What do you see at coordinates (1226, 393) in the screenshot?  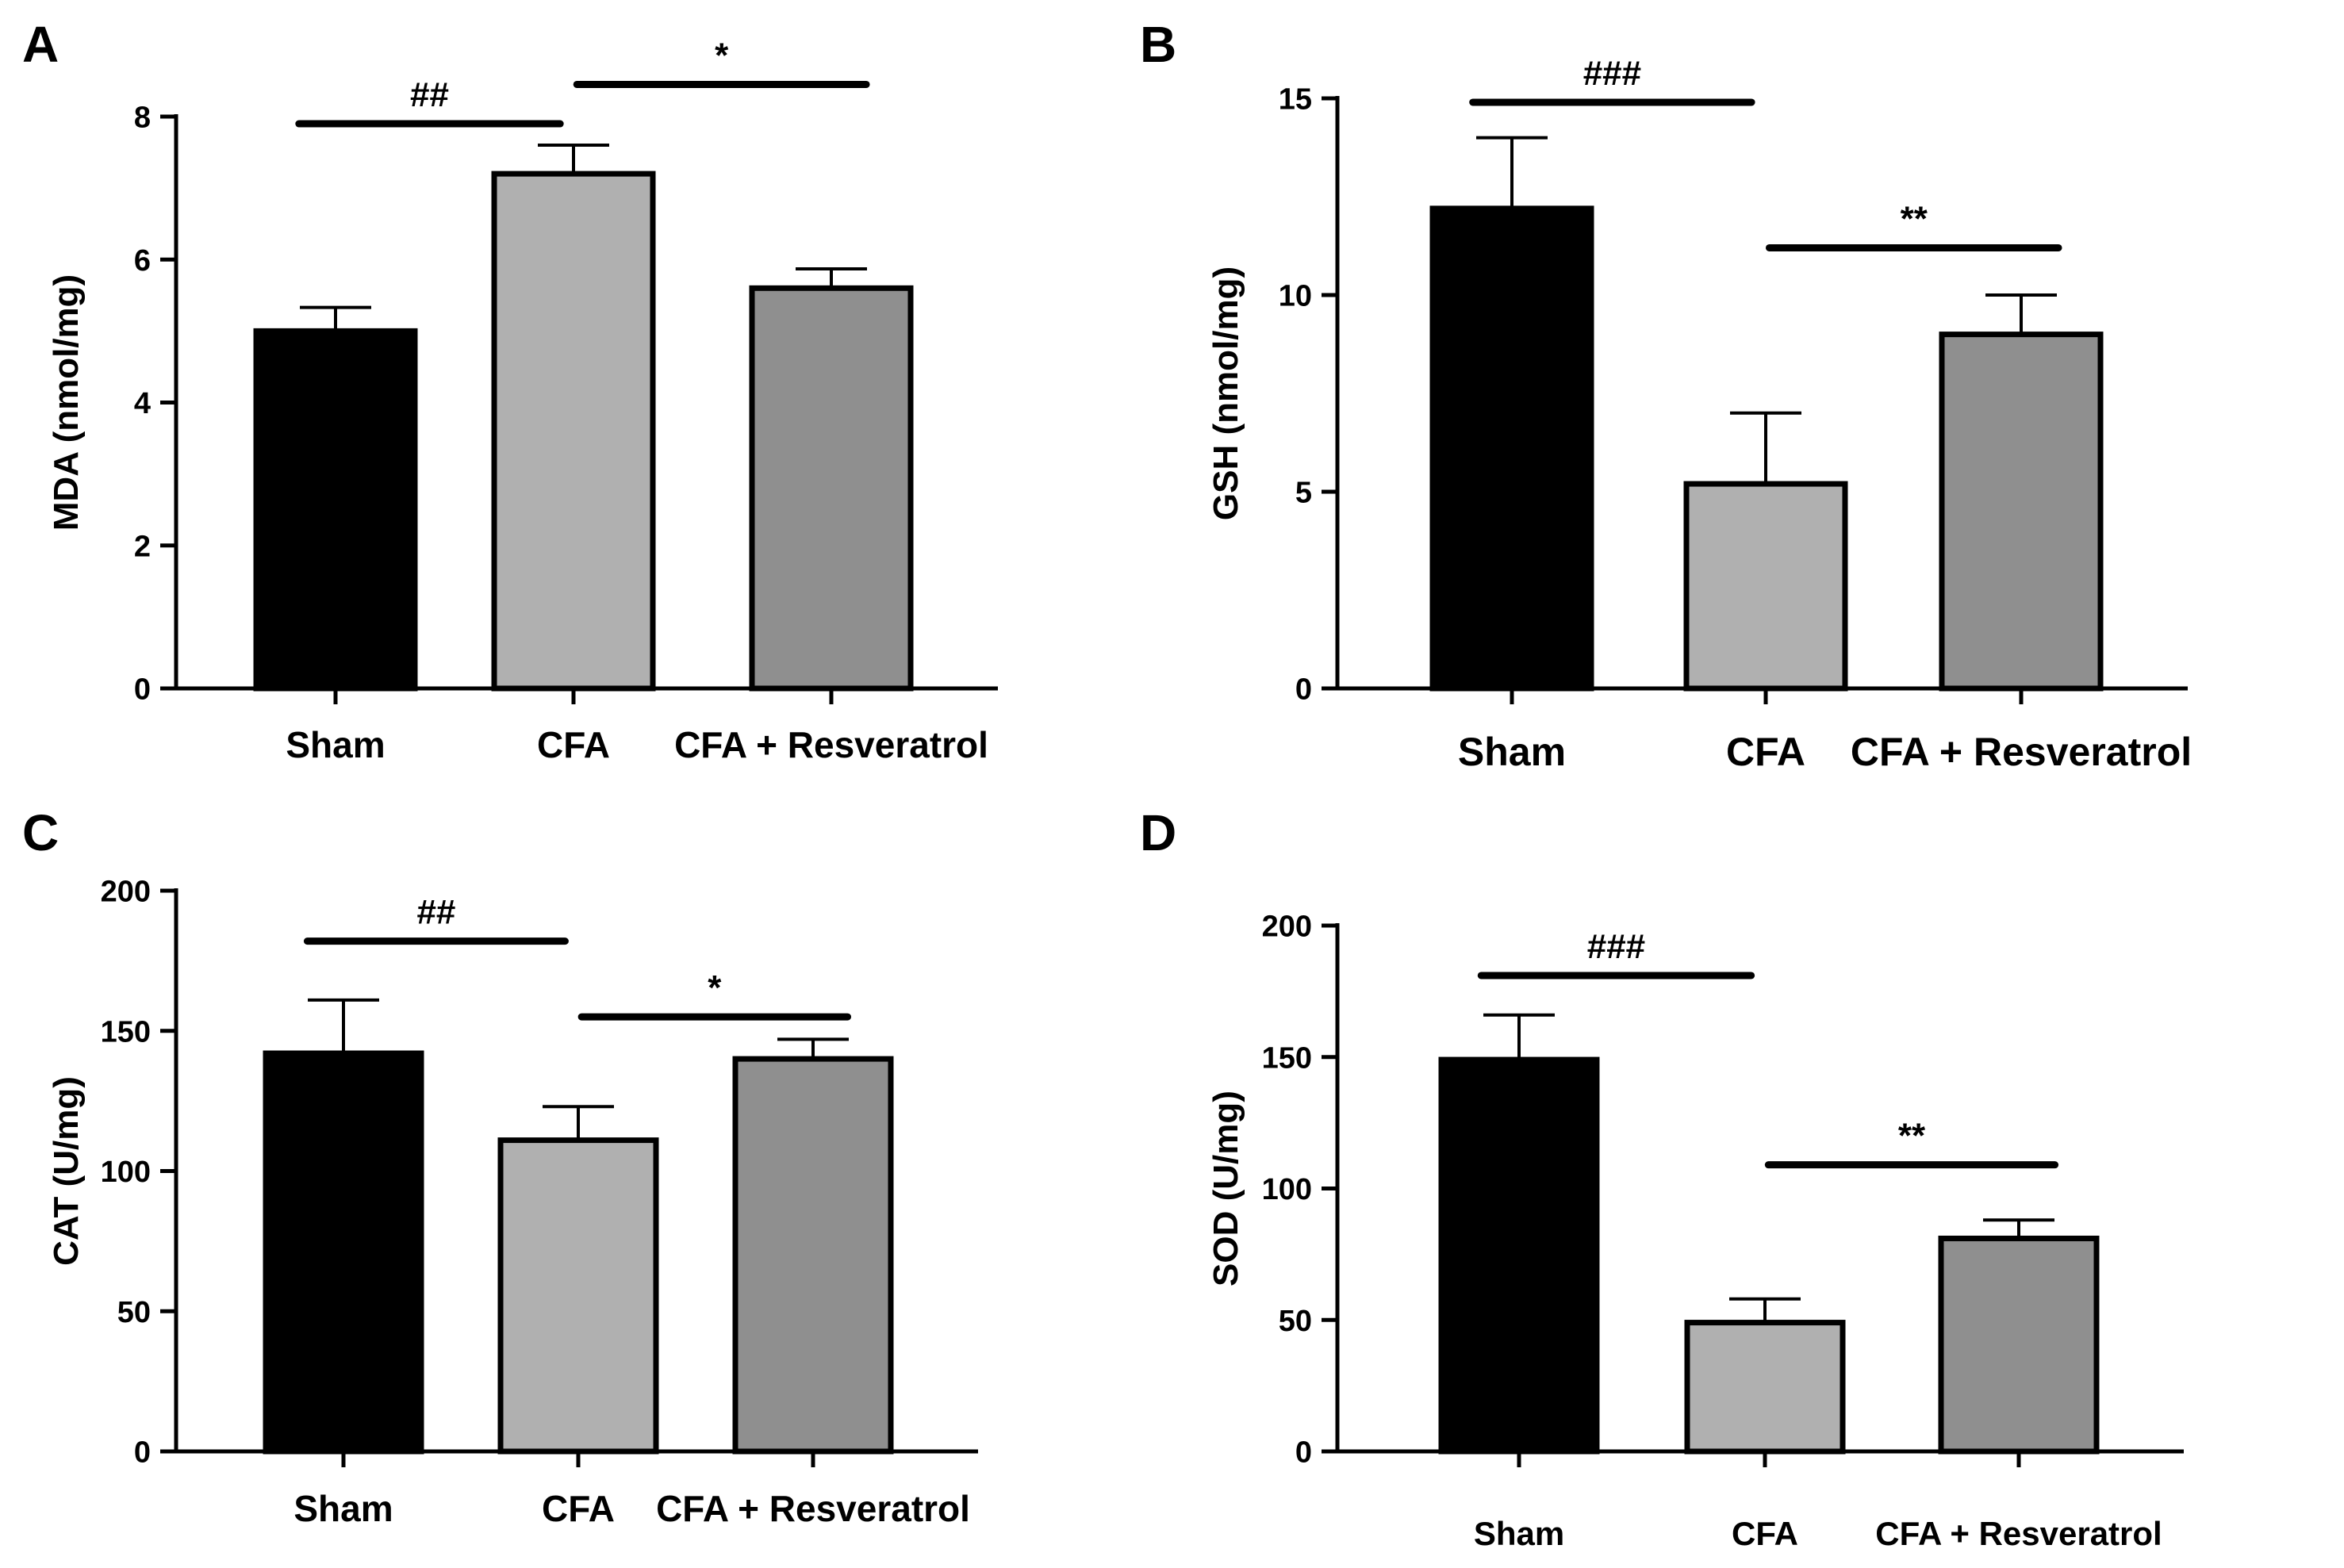 I see `y-axis-label: GSH (nmol/mg)` at bounding box center [1226, 393].